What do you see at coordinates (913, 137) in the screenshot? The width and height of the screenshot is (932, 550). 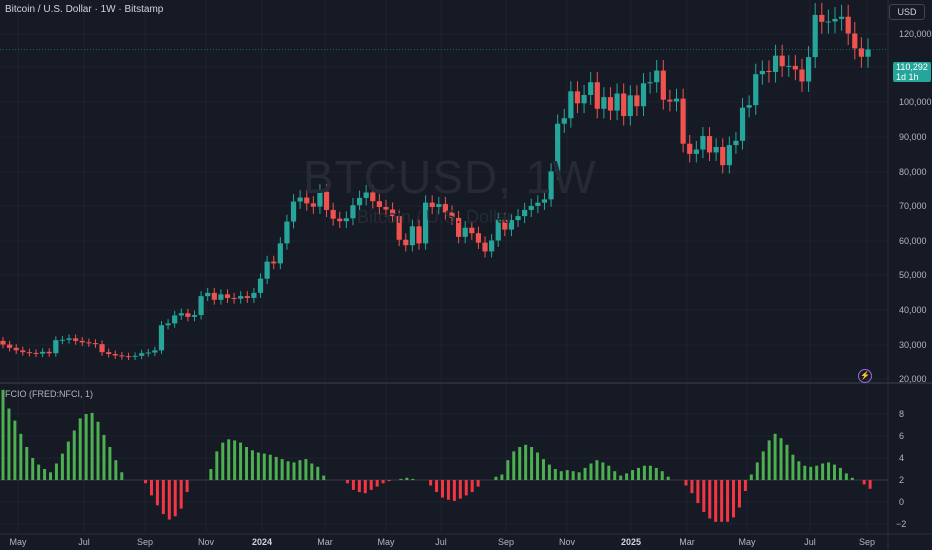 I see `price-tick-label: 90,000` at bounding box center [913, 137].